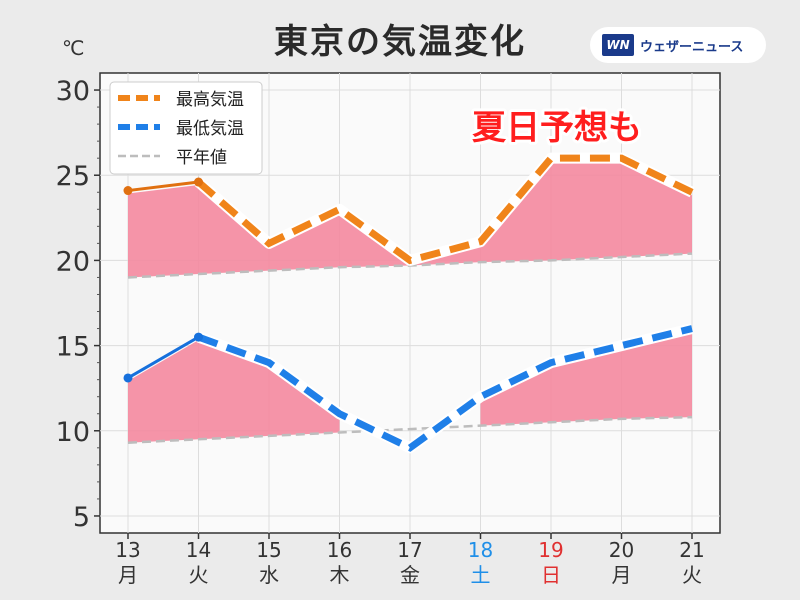 The image size is (800, 600). I want to click on x-tick-date: 14, so click(198, 550).